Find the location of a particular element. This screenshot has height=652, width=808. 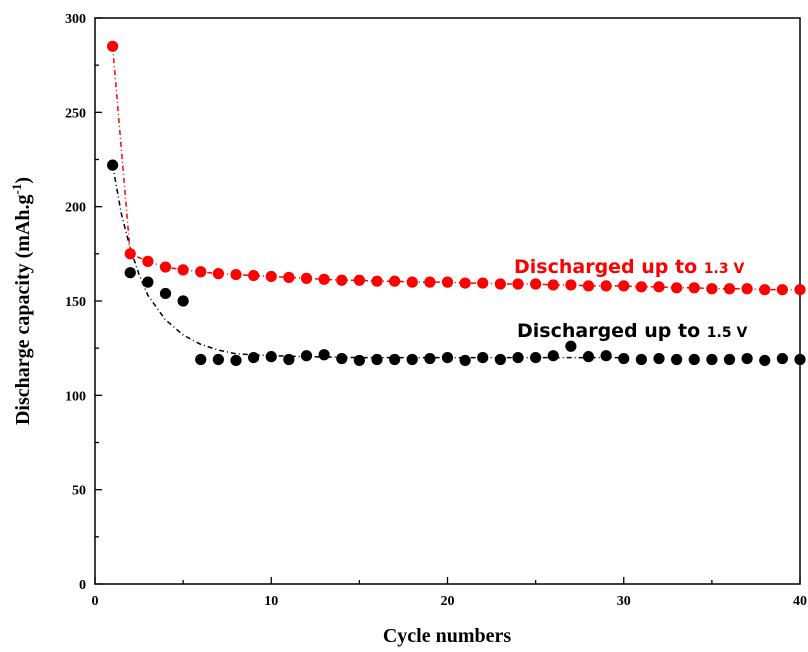

y-tick-label: 150 is located at coordinates (75, 302).